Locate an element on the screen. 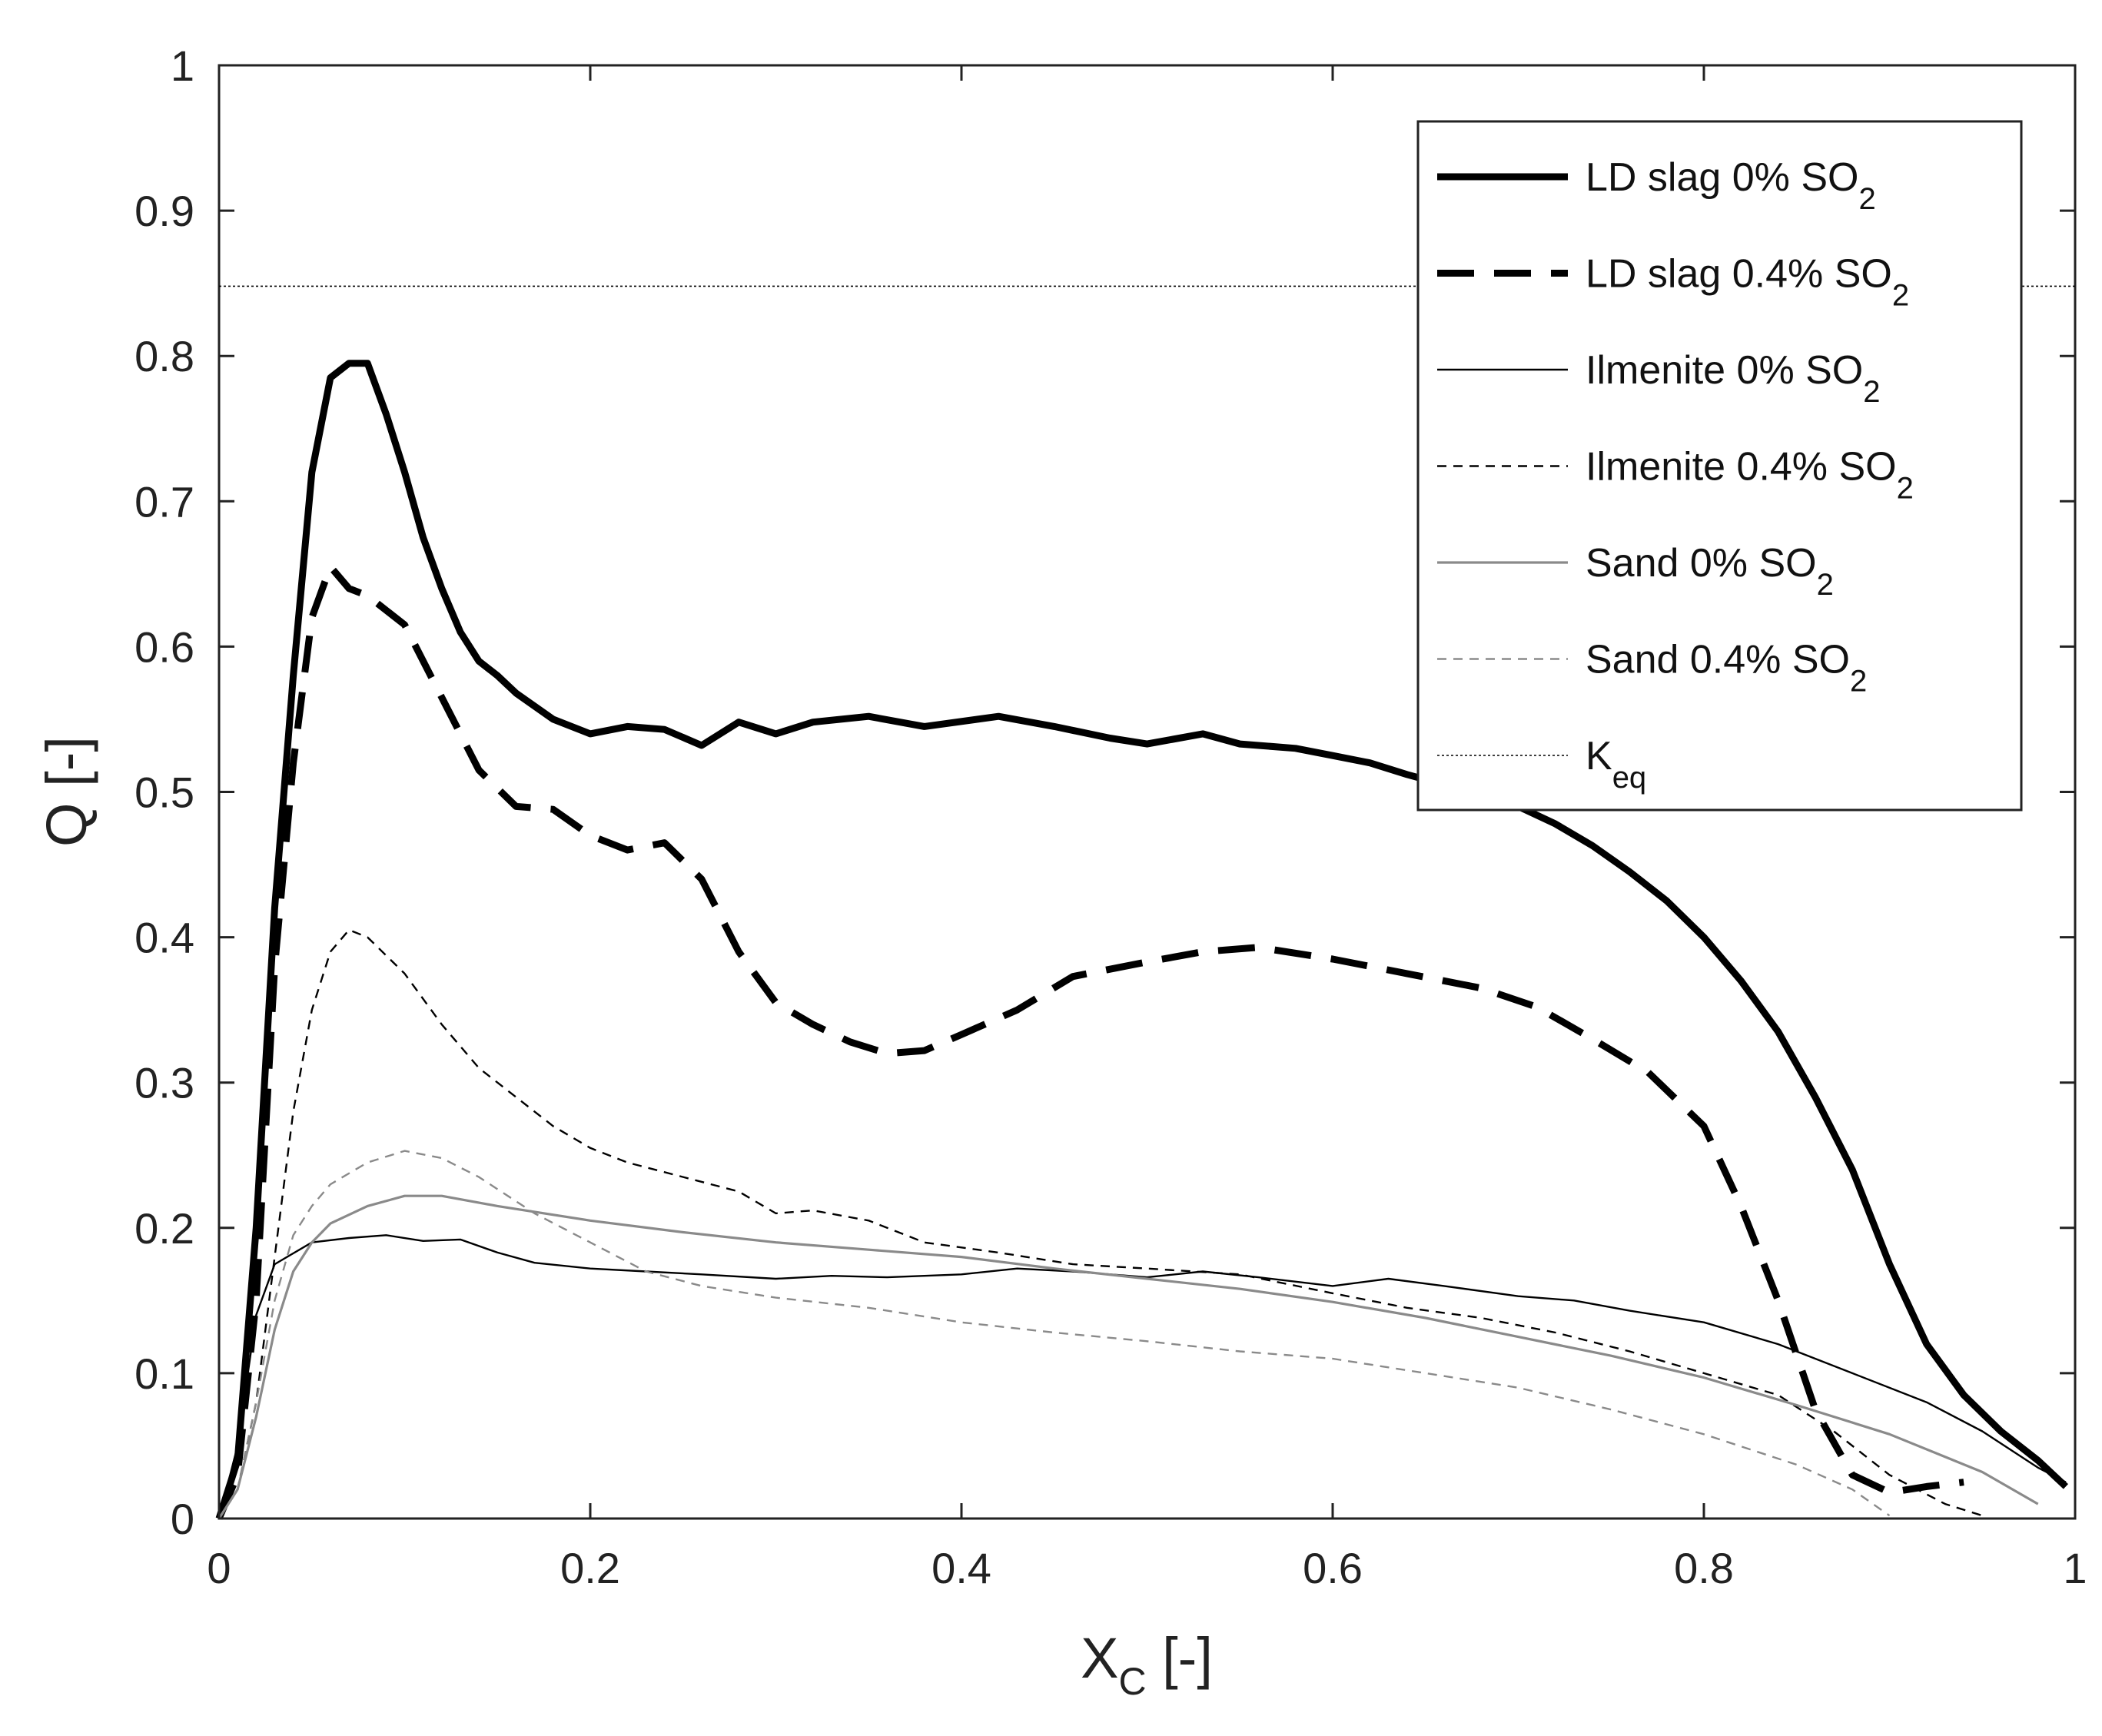 The height and width of the screenshot is (1736, 2102). legend-entry-sand-0pct-so2: Sand 0% SO2 is located at coordinates (1635, 572).